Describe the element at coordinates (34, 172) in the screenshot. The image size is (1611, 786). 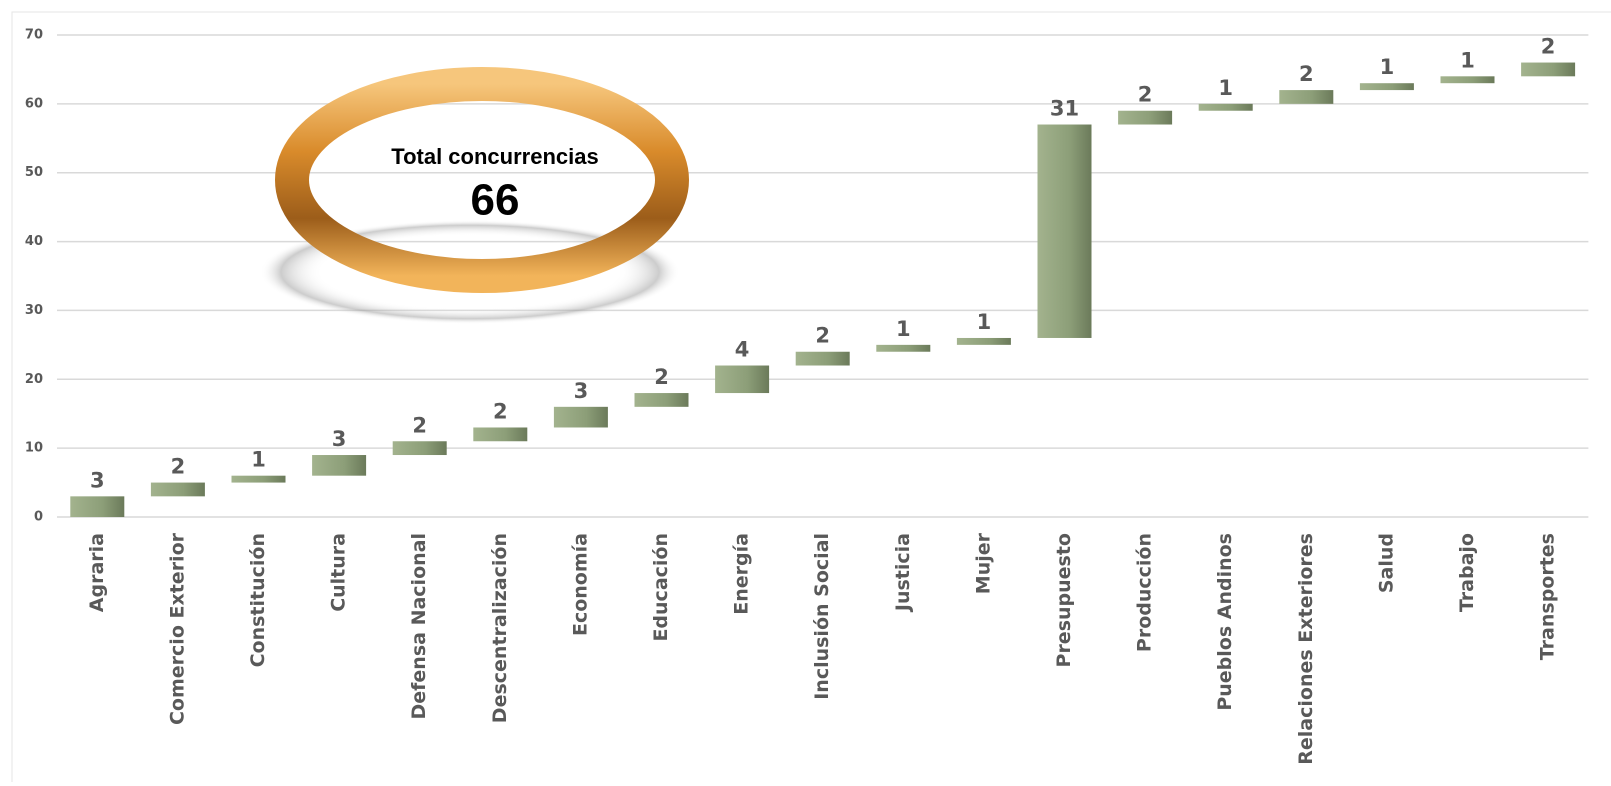
I see `y-tick-label: 50` at that location.